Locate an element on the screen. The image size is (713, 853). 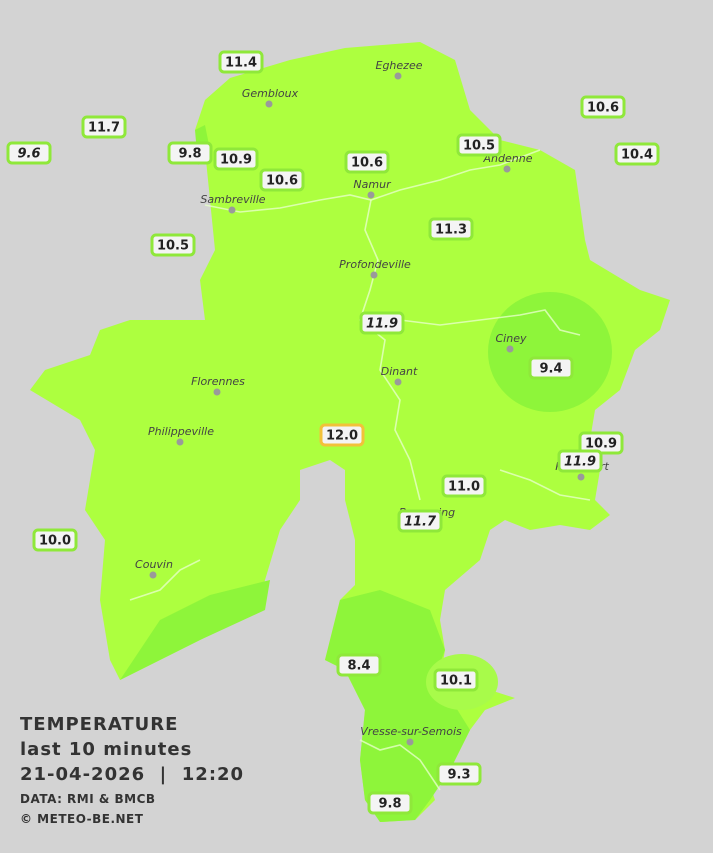
station-value: 10.4 is located at coordinates (637, 155).